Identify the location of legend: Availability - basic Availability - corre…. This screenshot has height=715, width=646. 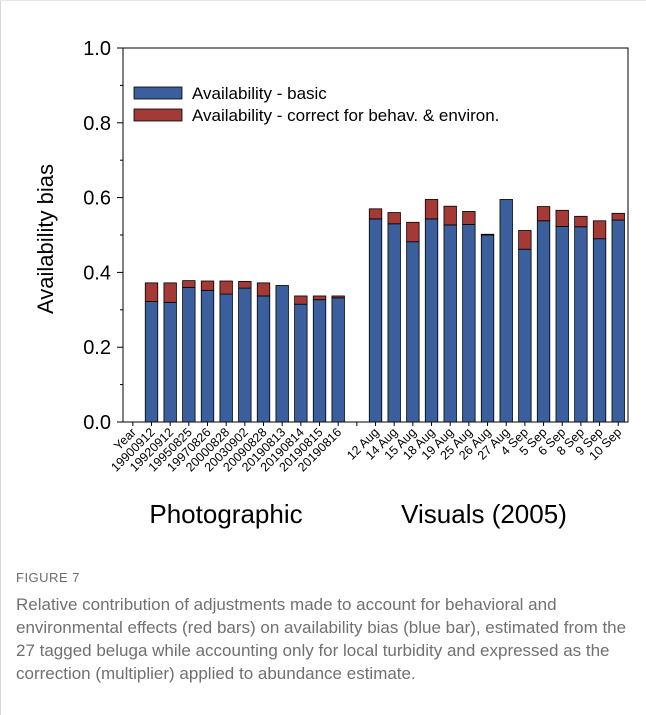
(316, 104).